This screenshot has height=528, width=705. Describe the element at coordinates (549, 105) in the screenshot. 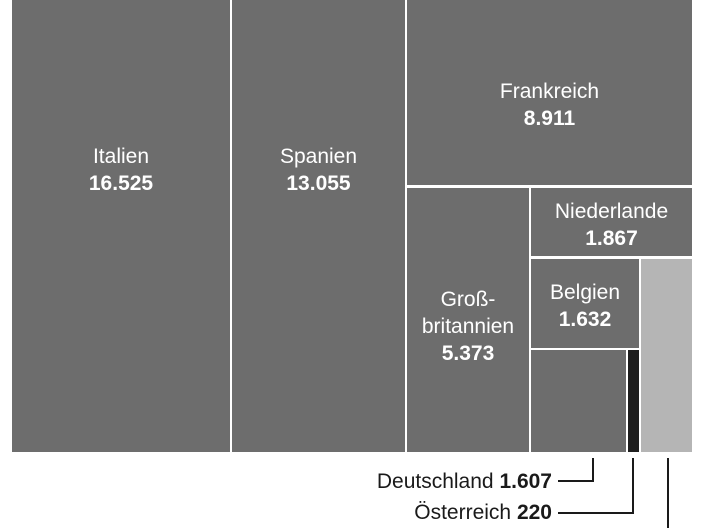

I see `tile-label-frankreich: Frankreich 8.911` at that location.